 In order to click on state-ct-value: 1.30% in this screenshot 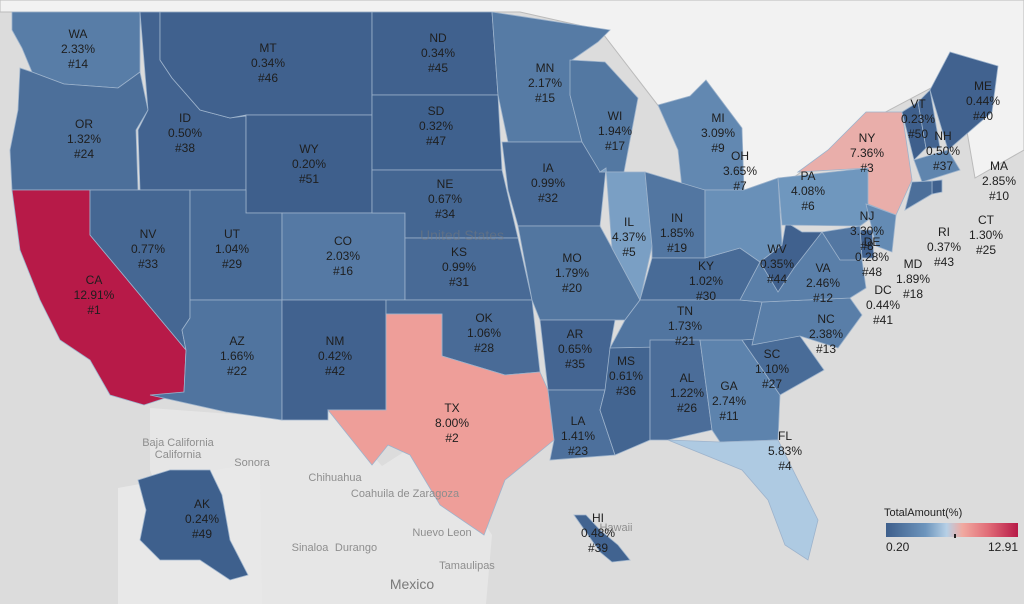, I will do `click(986, 235)`.